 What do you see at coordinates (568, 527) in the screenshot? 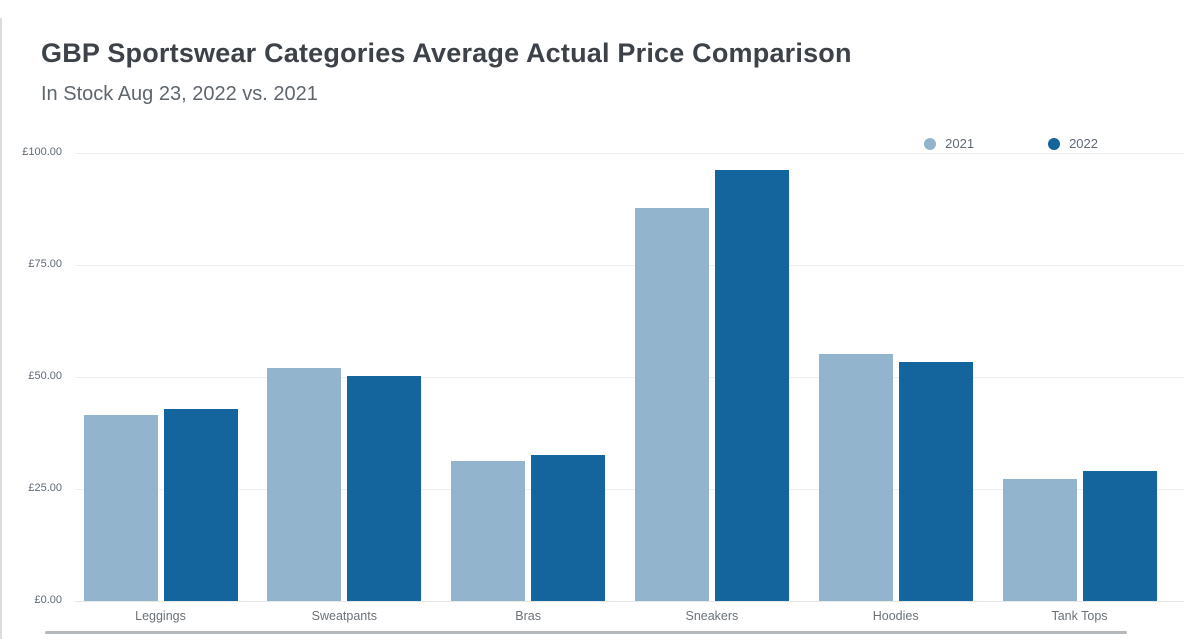
I see `bar-2022-bras` at bounding box center [568, 527].